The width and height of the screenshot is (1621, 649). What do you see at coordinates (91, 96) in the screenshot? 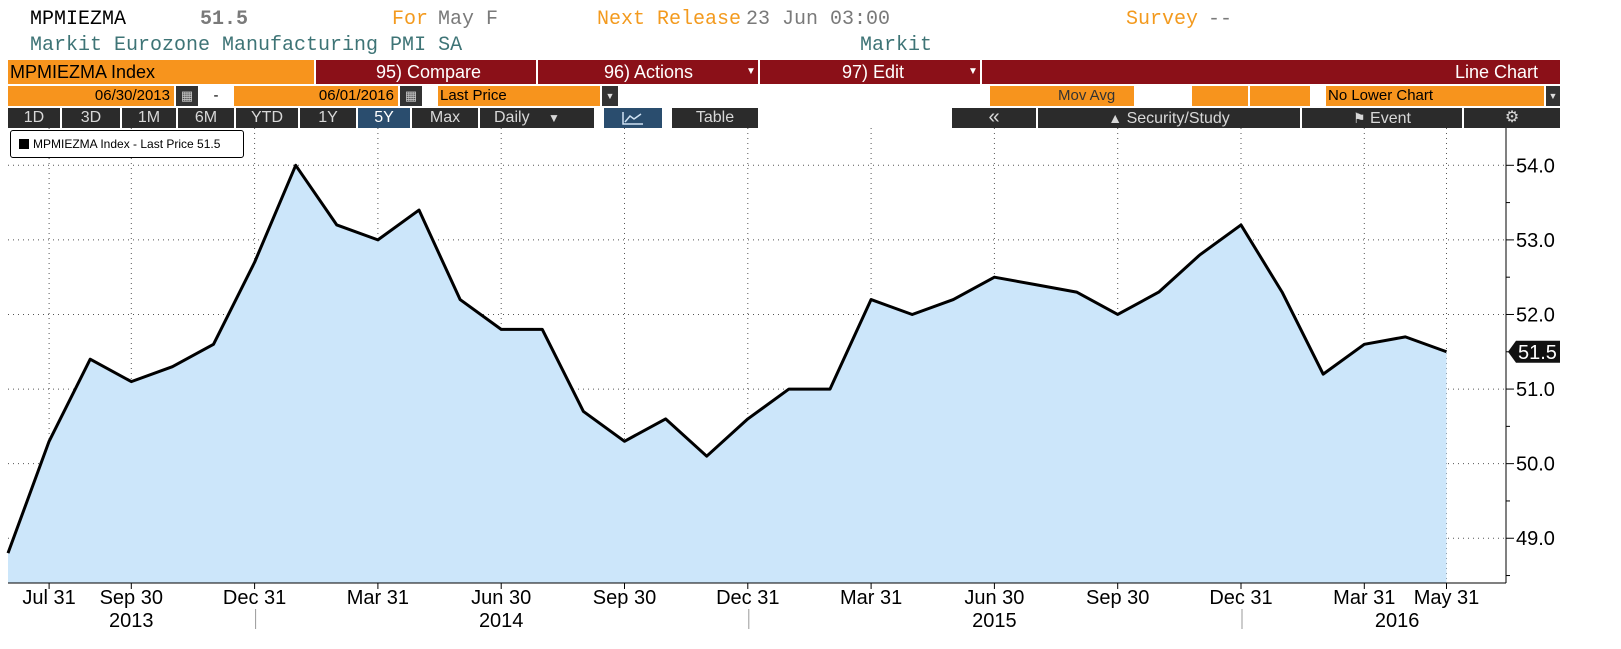
I see `start-date-field: 06/30/2013` at bounding box center [91, 96].